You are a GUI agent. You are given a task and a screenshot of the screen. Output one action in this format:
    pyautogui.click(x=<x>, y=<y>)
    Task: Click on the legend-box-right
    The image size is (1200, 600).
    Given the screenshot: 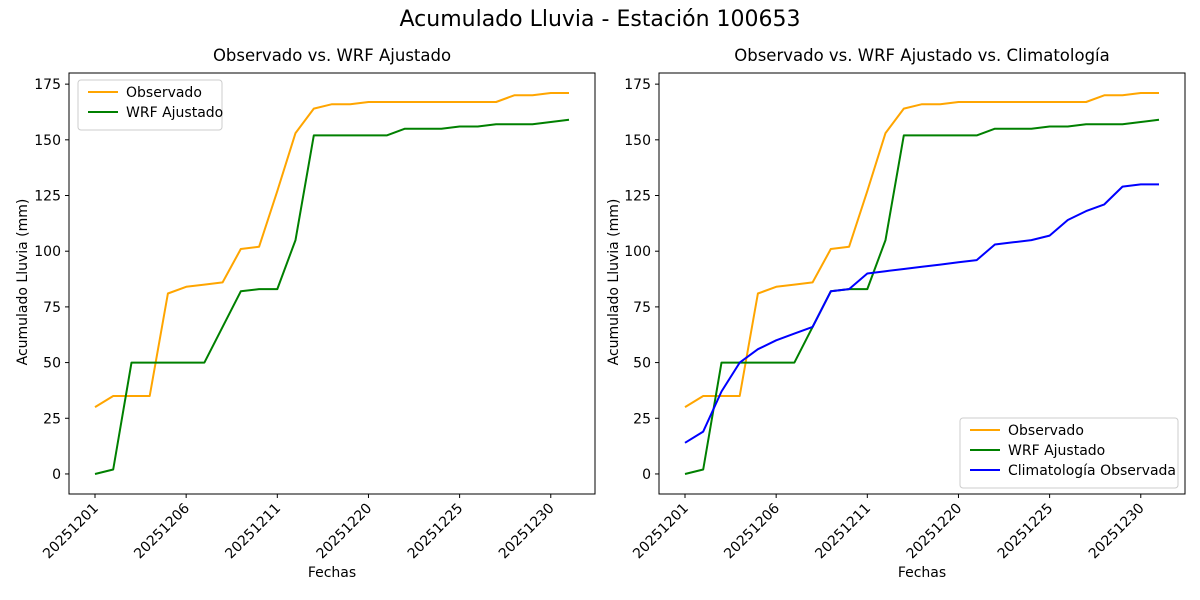 What is the action you would take?
    pyautogui.click(x=1069, y=453)
    